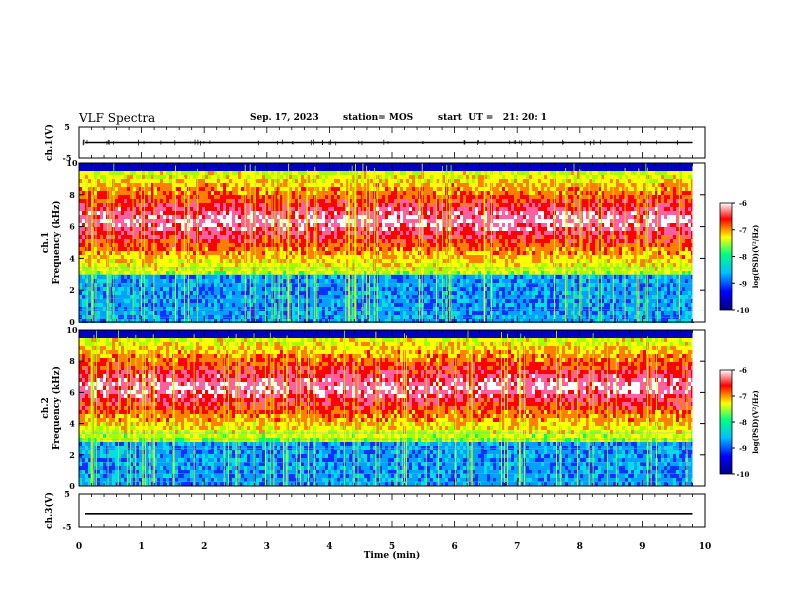 This screenshot has width=792, height=612. Describe the element at coordinates (454, 547) in the screenshot. I see `x-tick-label: 6` at that location.